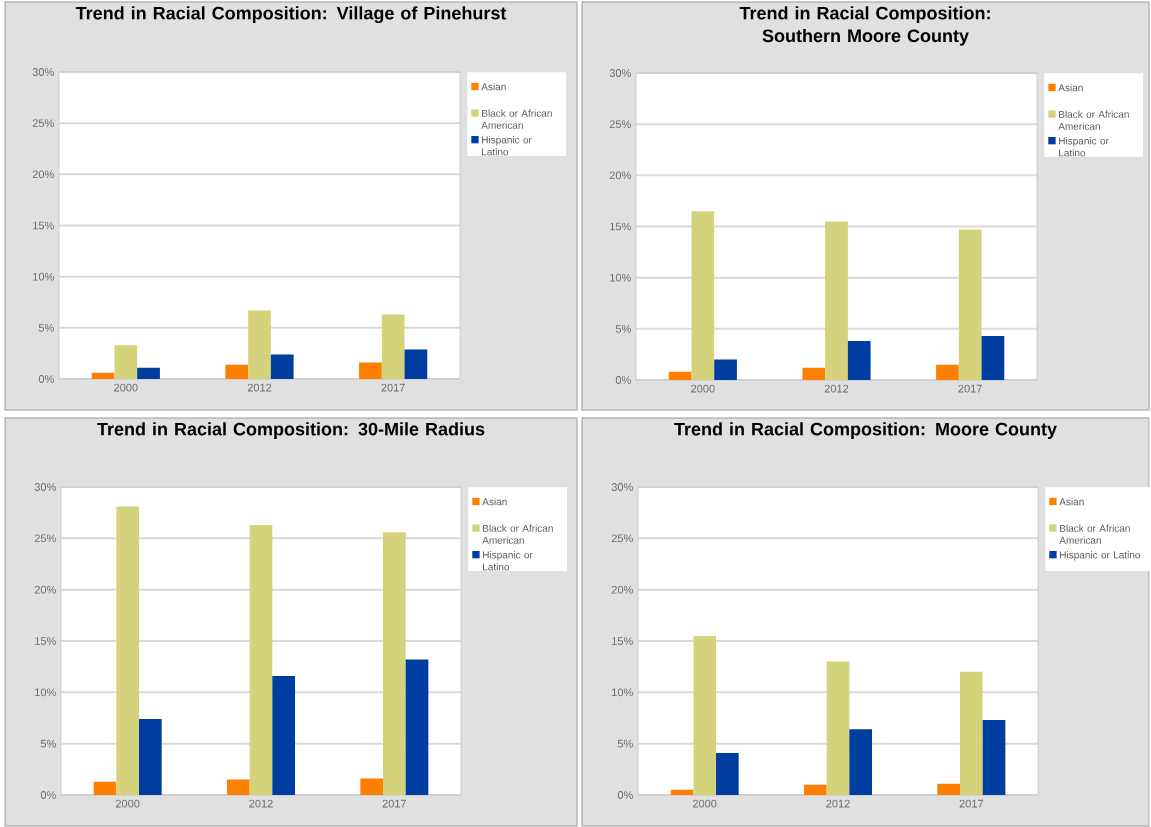  Describe the element at coordinates (865, 431) in the screenshot. I see `chart-title: Trend in Racial Composition: Moore County` at that location.